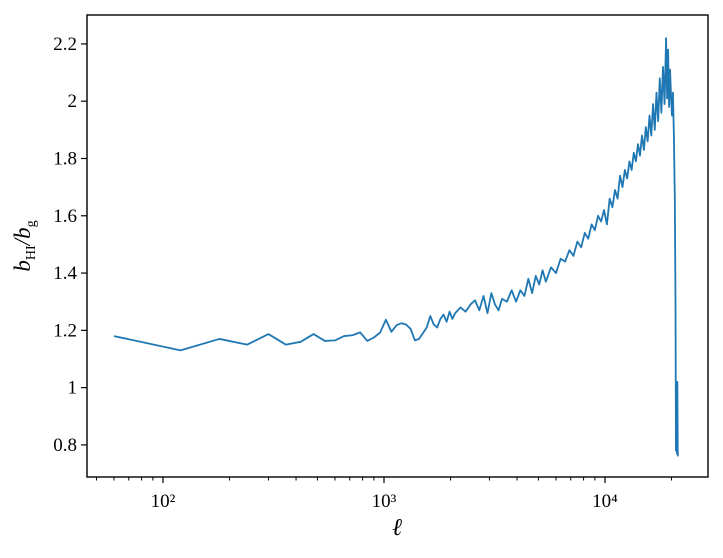  I want to click on y-tick-label: 2, so click(73, 101).